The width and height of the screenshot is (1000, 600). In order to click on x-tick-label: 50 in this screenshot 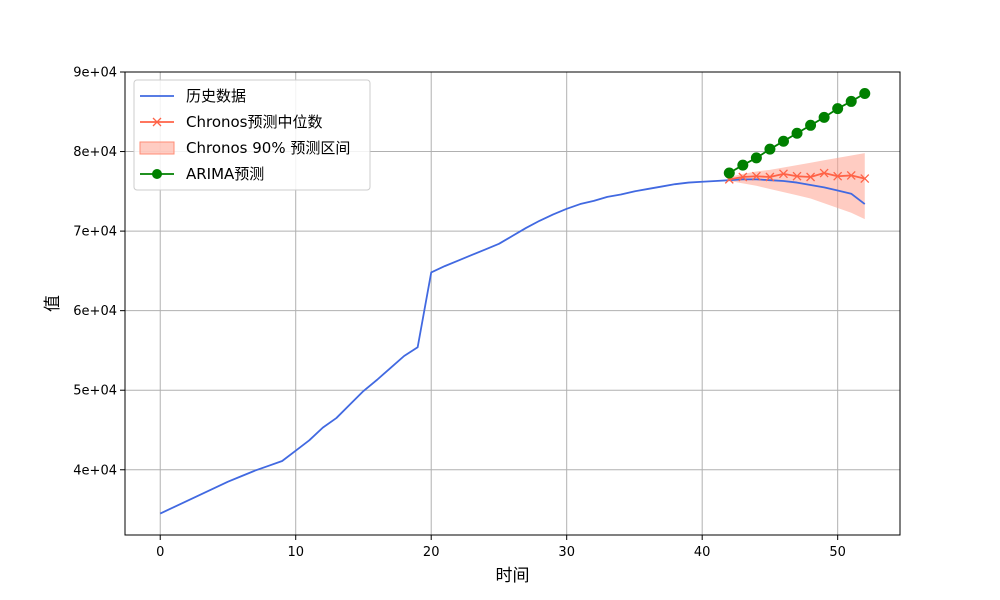, I will do `click(837, 552)`.